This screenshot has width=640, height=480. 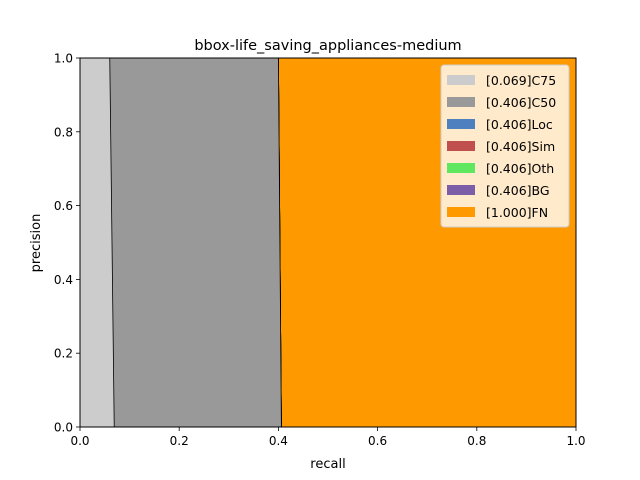 I want to click on y-tick-label: 0.2, so click(x=63, y=354).